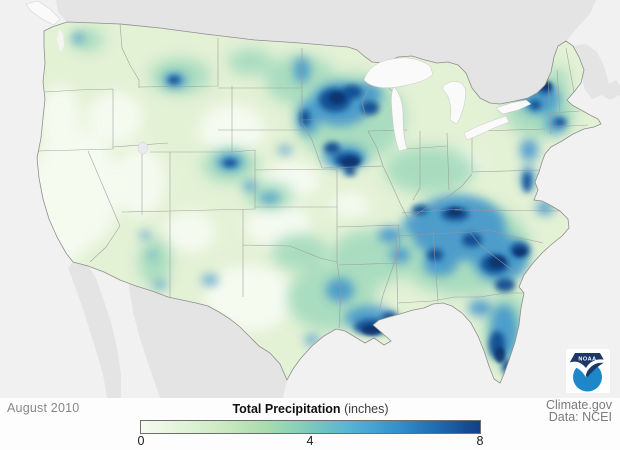 This screenshot has height=450, width=620. I want to click on credits-block: Climate.gov Data: NCEI, so click(579, 411).